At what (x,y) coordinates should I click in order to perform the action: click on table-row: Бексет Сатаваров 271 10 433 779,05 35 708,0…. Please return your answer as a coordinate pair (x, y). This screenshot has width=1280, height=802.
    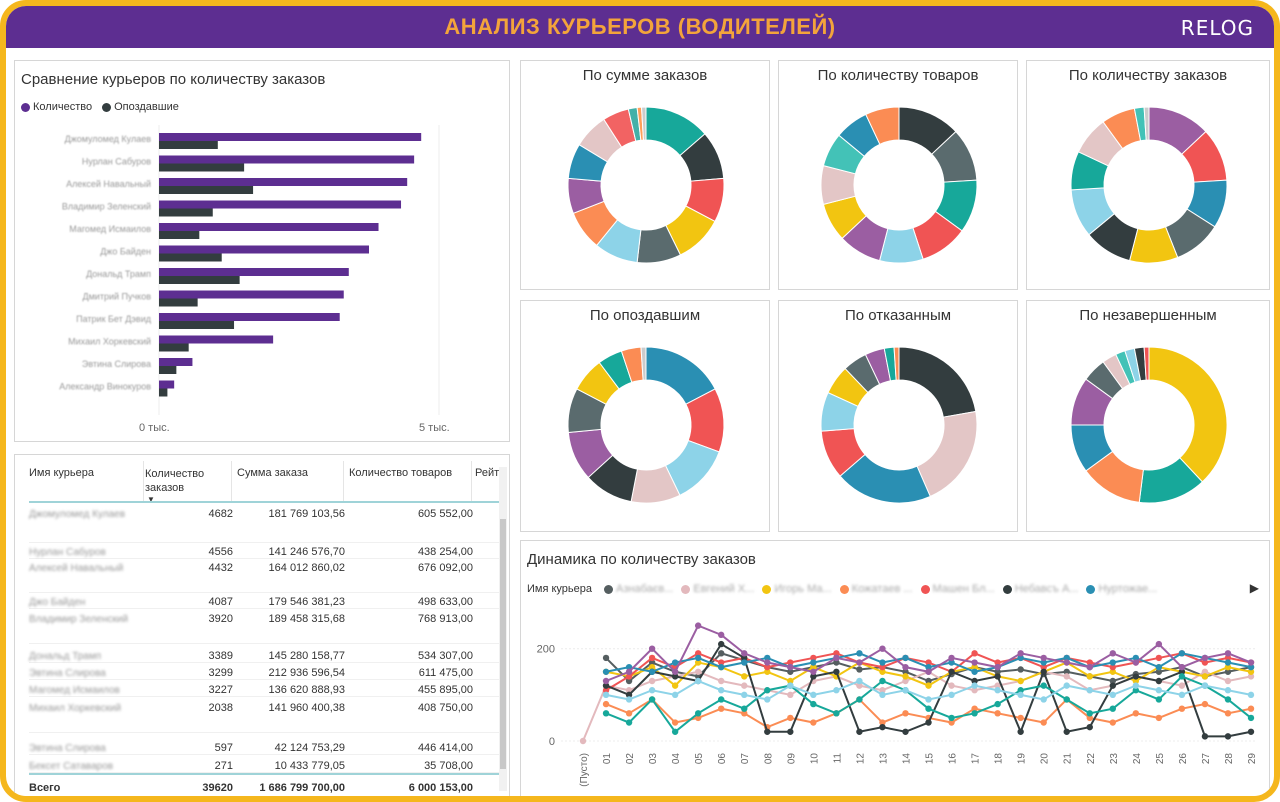
    Looking at the image, I should click on (264, 765).